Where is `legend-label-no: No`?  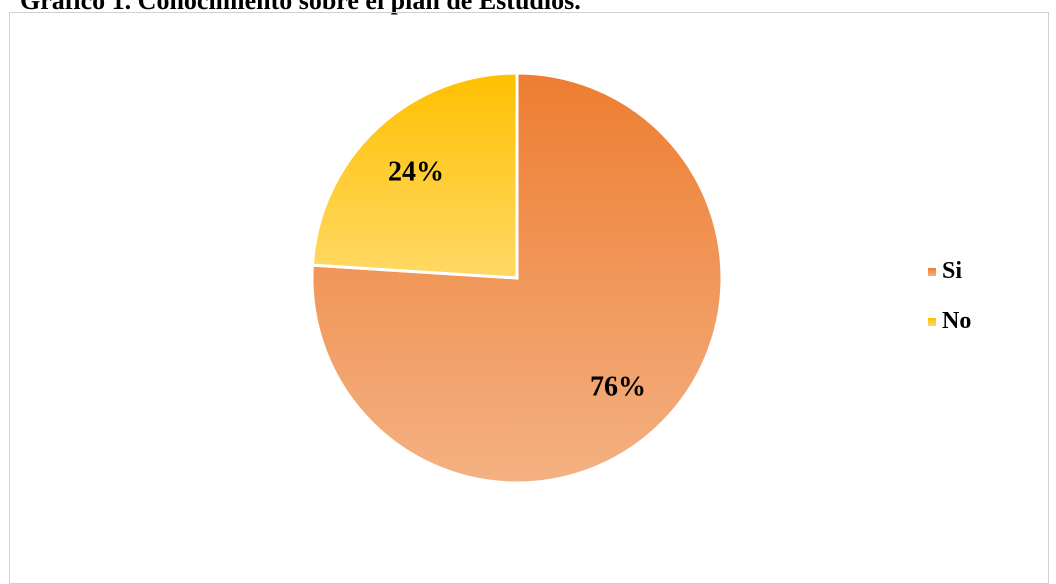
legend-label-no: No is located at coordinates (956, 321).